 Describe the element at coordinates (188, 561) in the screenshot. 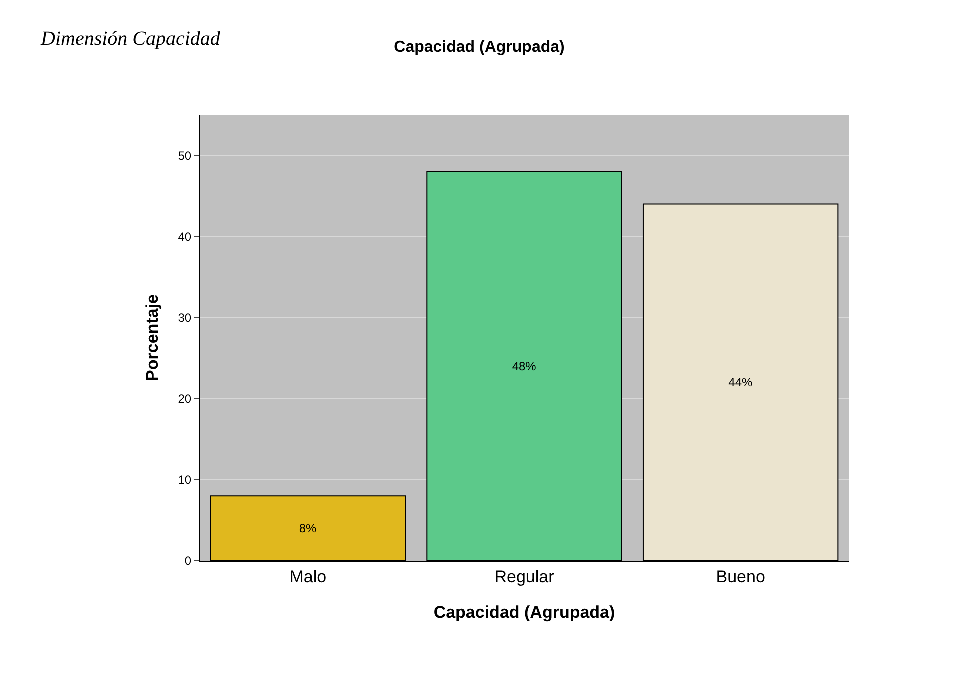

I see `y-tick-label: 0` at that location.